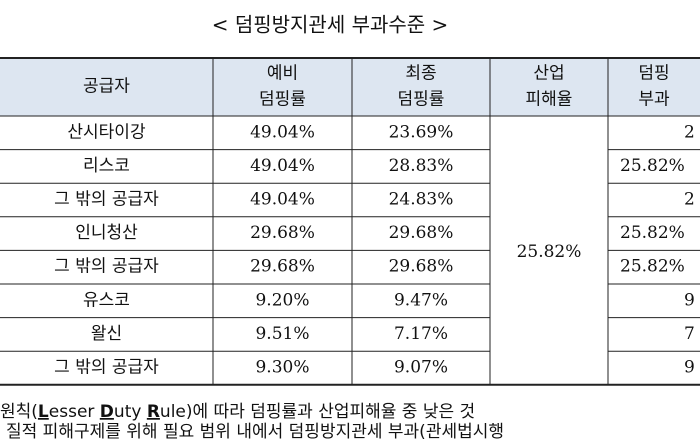 Image resolution: width=700 pixels, height=440 pixels. I want to click on header-cell: 최종, so click(420, 74).